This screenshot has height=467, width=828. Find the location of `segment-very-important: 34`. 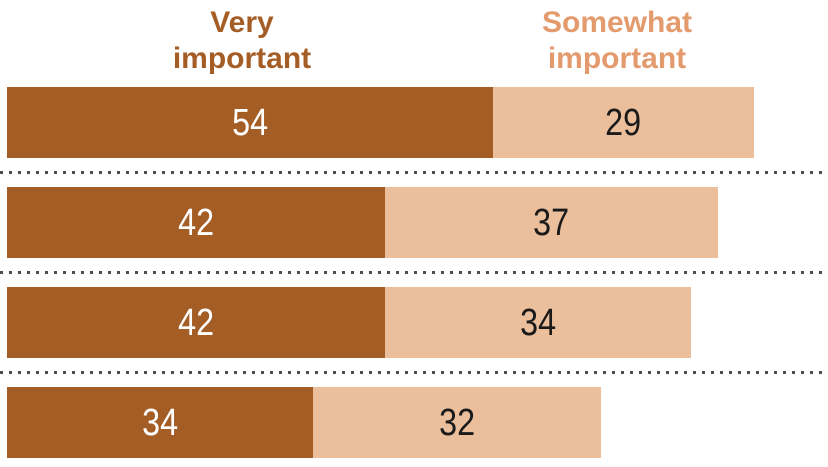

segment-very-important: 34 is located at coordinates (160, 422).